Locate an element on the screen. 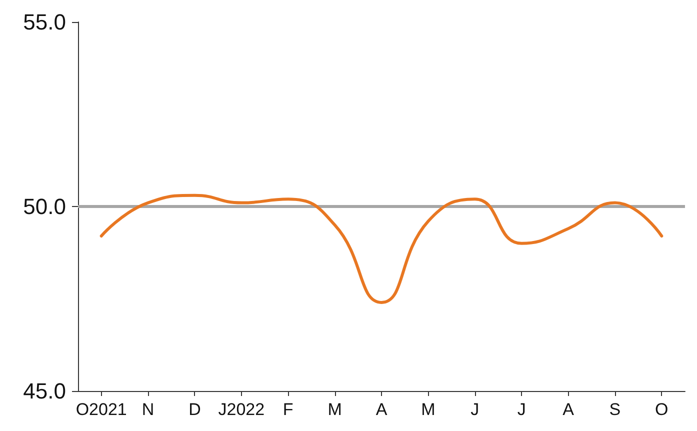 The width and height of the screenshot is (697, 431). x-tick-label: F is located at coordinates (288, 409).